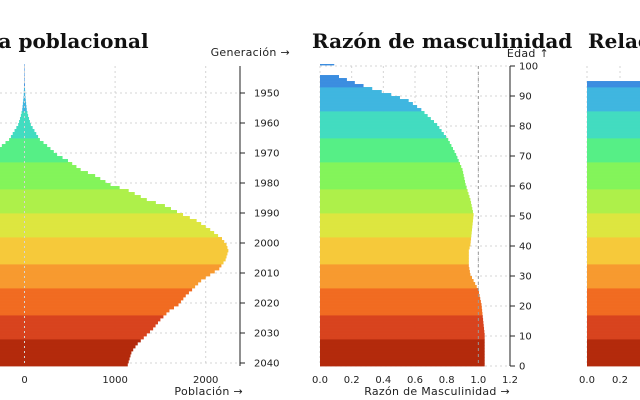 The image size is (640, 400). Describe the element at coordinates (587, 380) in the screenshot. I see `third-panel-tick-label: 0.0` at that location.